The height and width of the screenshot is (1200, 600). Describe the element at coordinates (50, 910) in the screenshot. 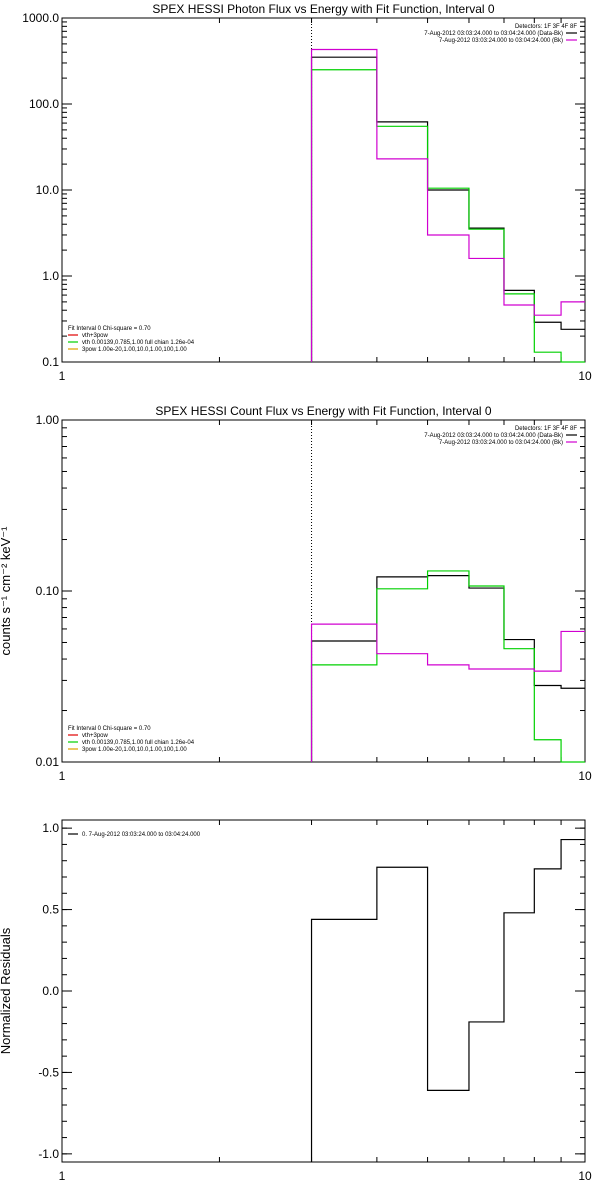

I see `y-tick-label: 0.5` at that location.